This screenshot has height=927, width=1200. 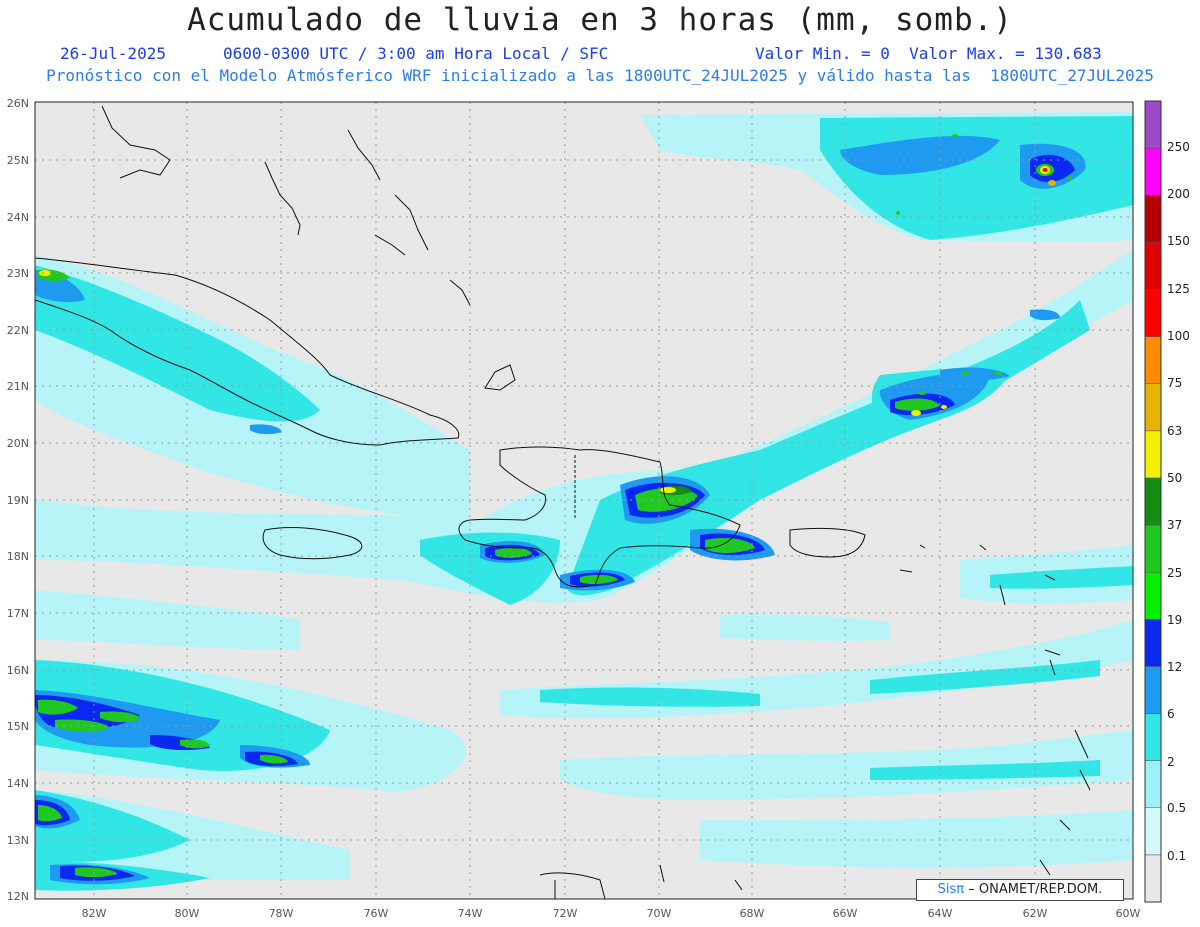 I want to click on lon-label: 72W, so click(x=565, y=913).